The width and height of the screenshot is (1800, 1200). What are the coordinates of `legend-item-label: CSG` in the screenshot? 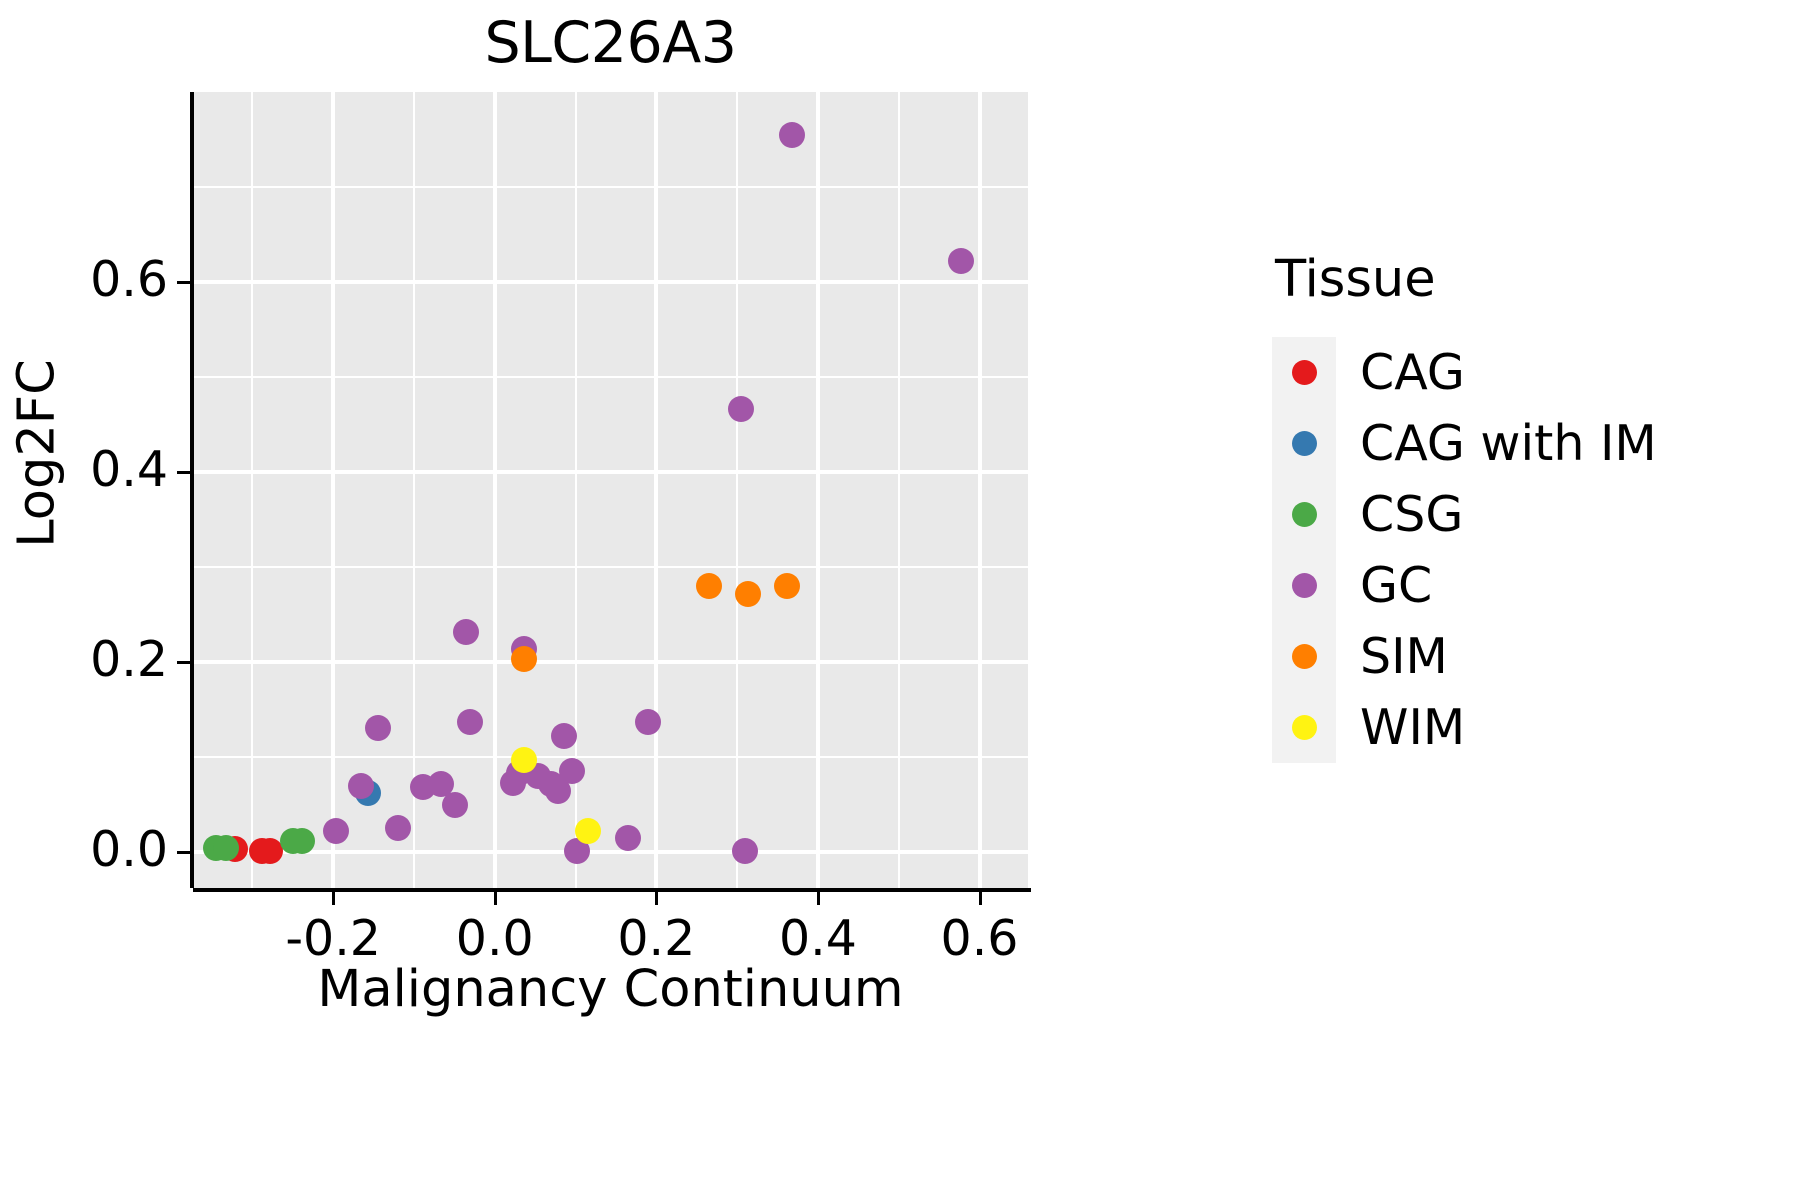 It's located at (1412, 514).